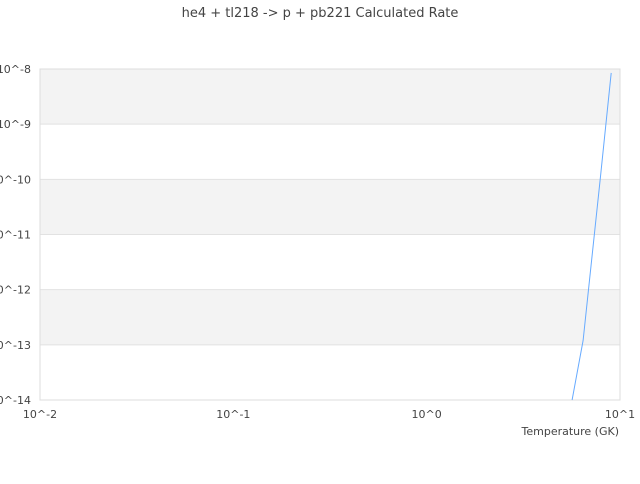  What do you see at coordinates (320, 13) in the screenshot?
I see `chart-title: he4 + tl218 -> p + pb221 Calculated Rate` at bounding box center [320, 13].